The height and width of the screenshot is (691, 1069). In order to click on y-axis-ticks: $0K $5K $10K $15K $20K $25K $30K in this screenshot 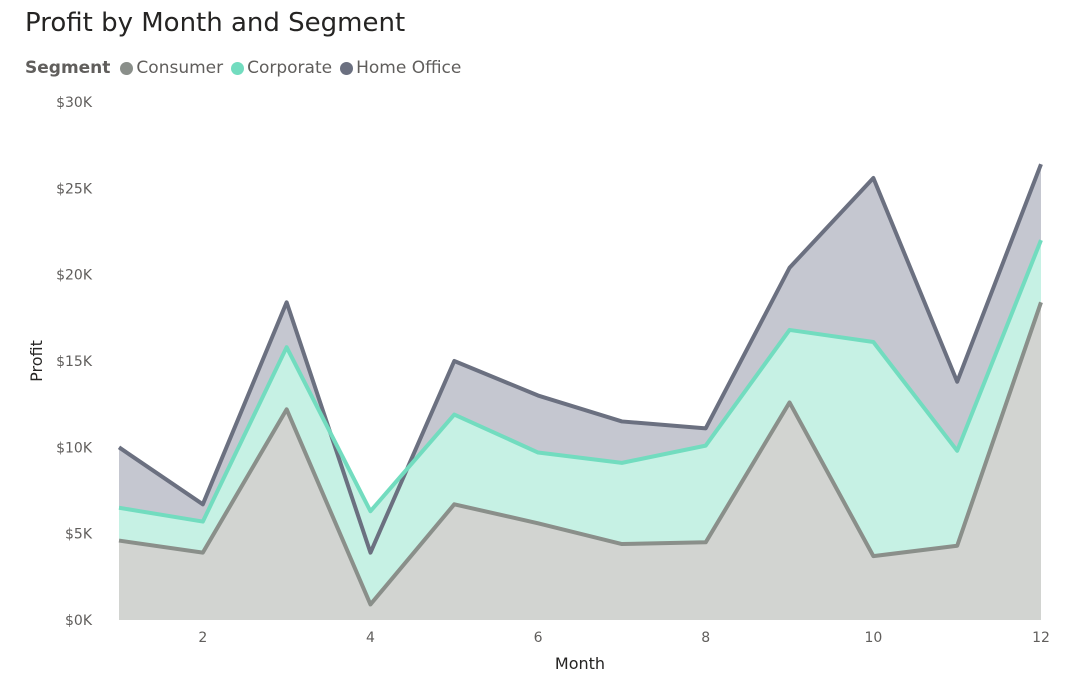, I will do `click(74, 362)`.